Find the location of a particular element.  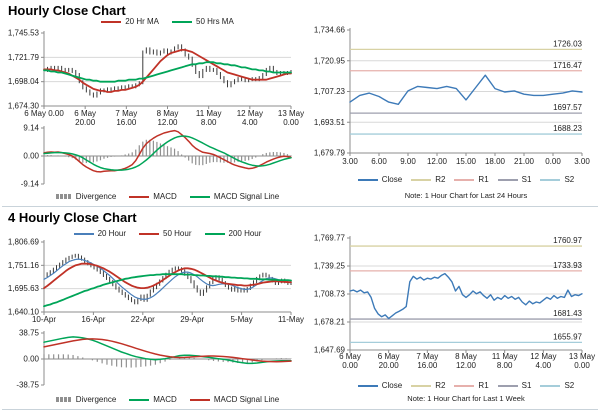

svg-text: 1688.23 is located at coordinates (567, 128).